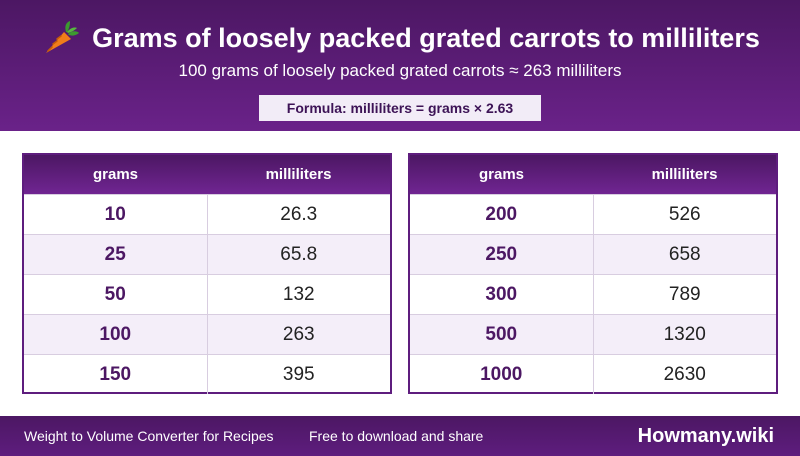 This screenshot has width=800, height=456. What do you see at coordinates (502, 334) in the screenshot?
I see `grams-cell: 500` at bounding box center [502, 334].